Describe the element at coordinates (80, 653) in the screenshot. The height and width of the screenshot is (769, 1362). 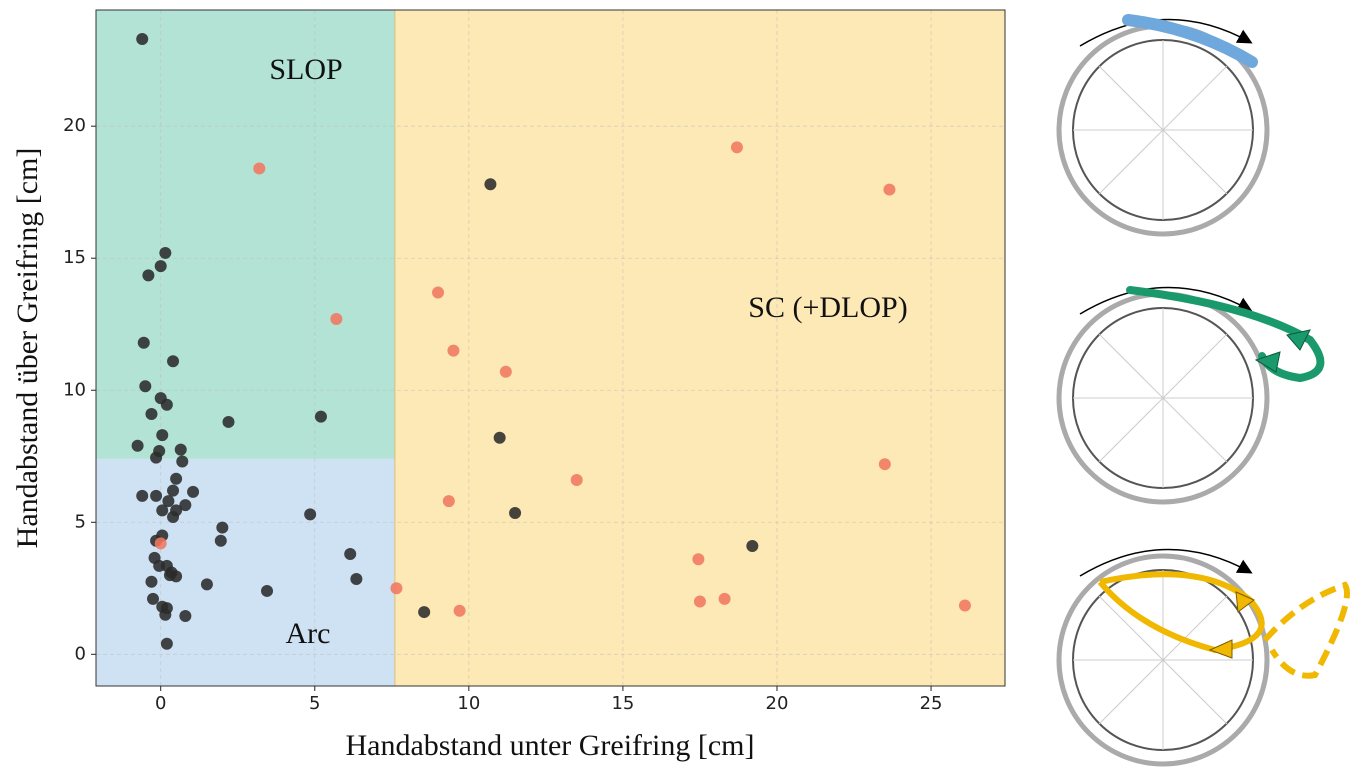
I see `y-tick-label: 0` at that location.